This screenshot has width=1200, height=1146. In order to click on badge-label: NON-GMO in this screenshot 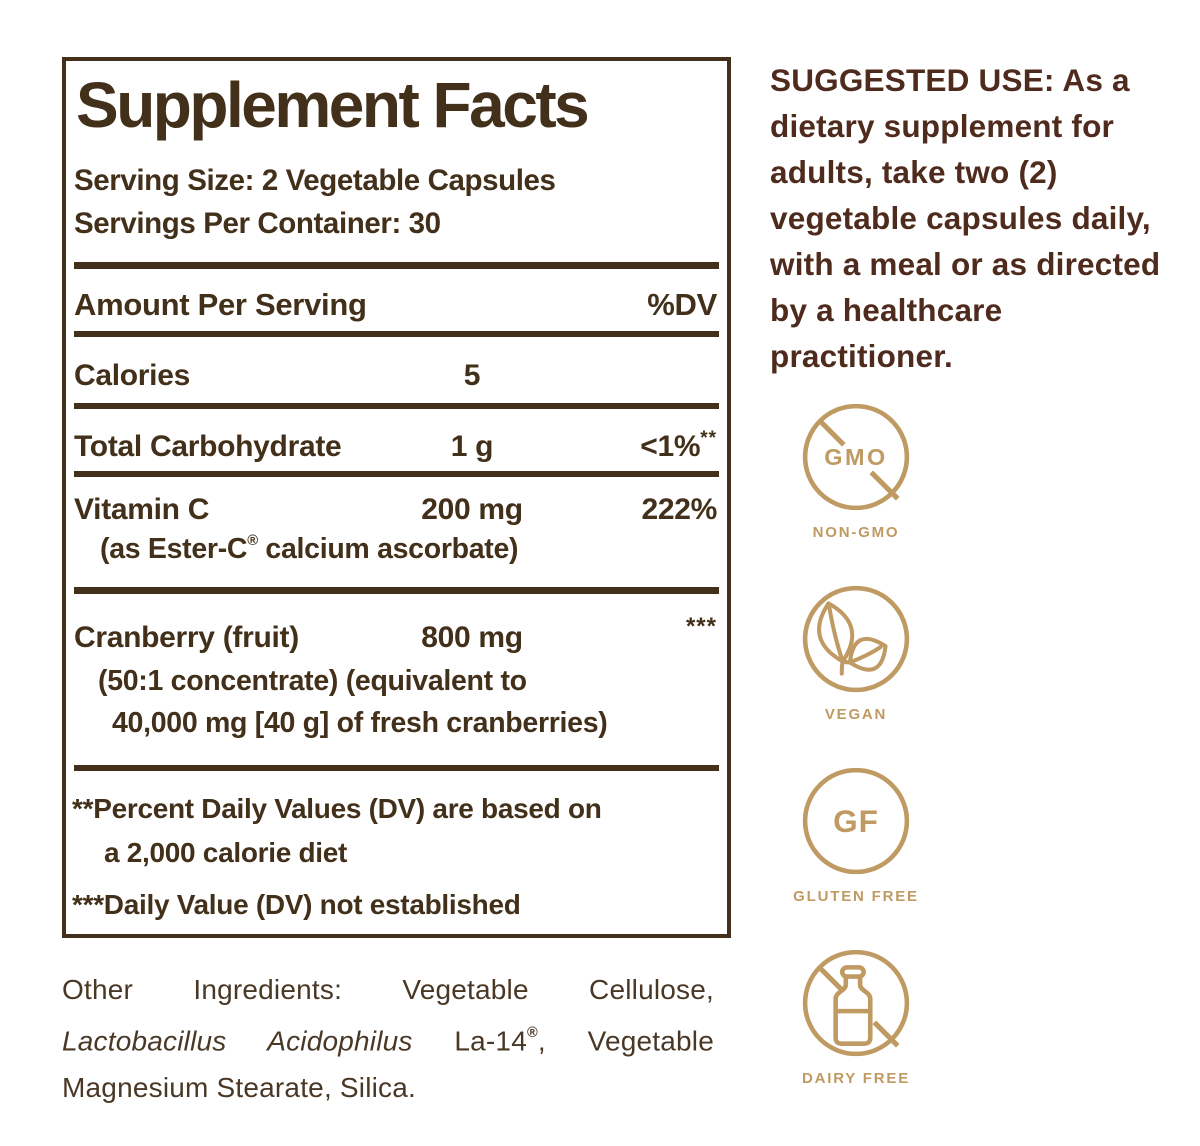, I will do `click(856, 532)`.